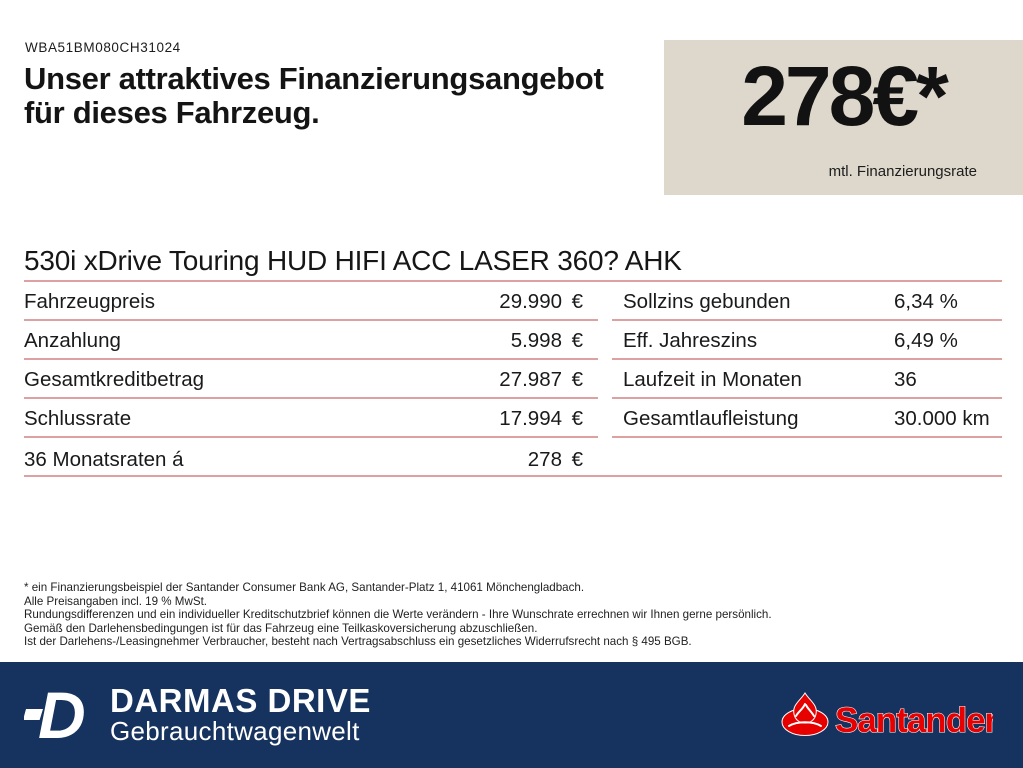 Image resolution: width=1023 pixels, height=768 pixels. What do you see at coordinates (711, 418) in the screenshot?
I see `row-label: Gesamtlaufleistung` at bounding box center [711, 418].